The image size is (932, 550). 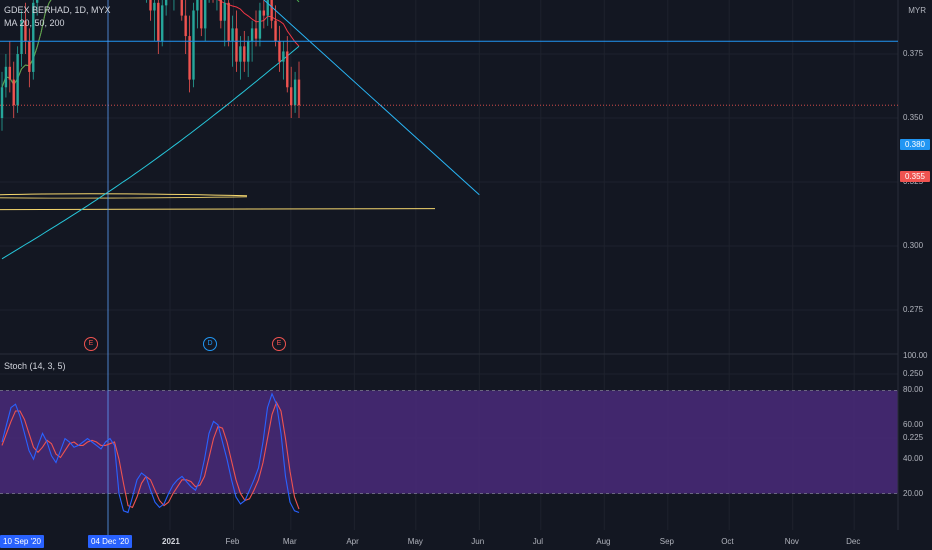 What do you see at coordinates (171, 541) in the screenshot?
I see `time-axis-label: 2021` at bounding box center [171, 541].